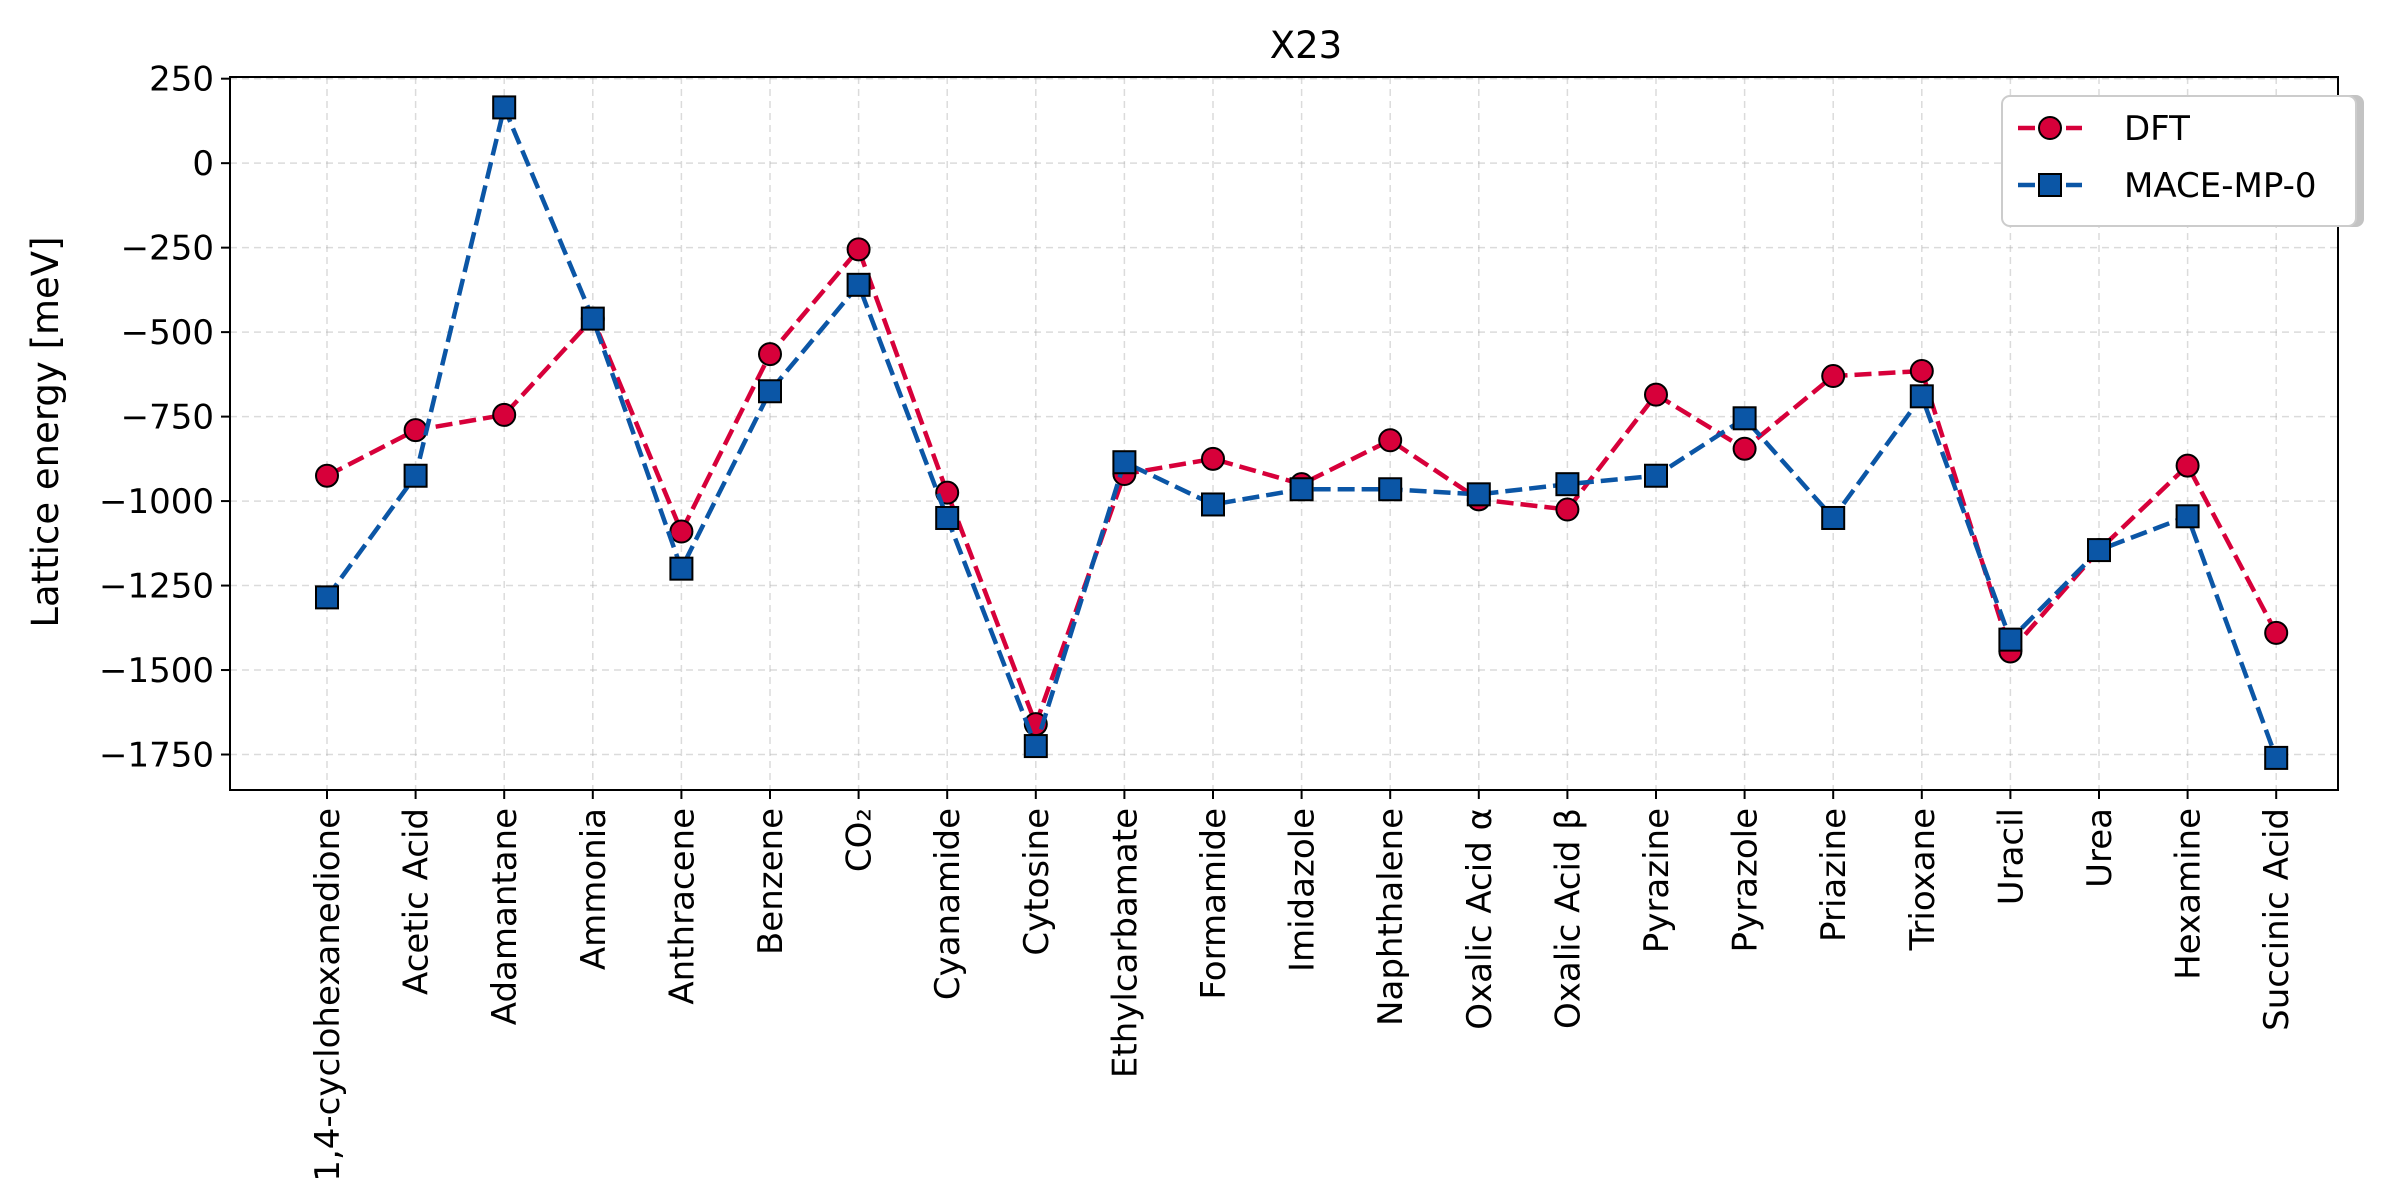  I want to click on y-tick-label: −750, so click(167, 418).